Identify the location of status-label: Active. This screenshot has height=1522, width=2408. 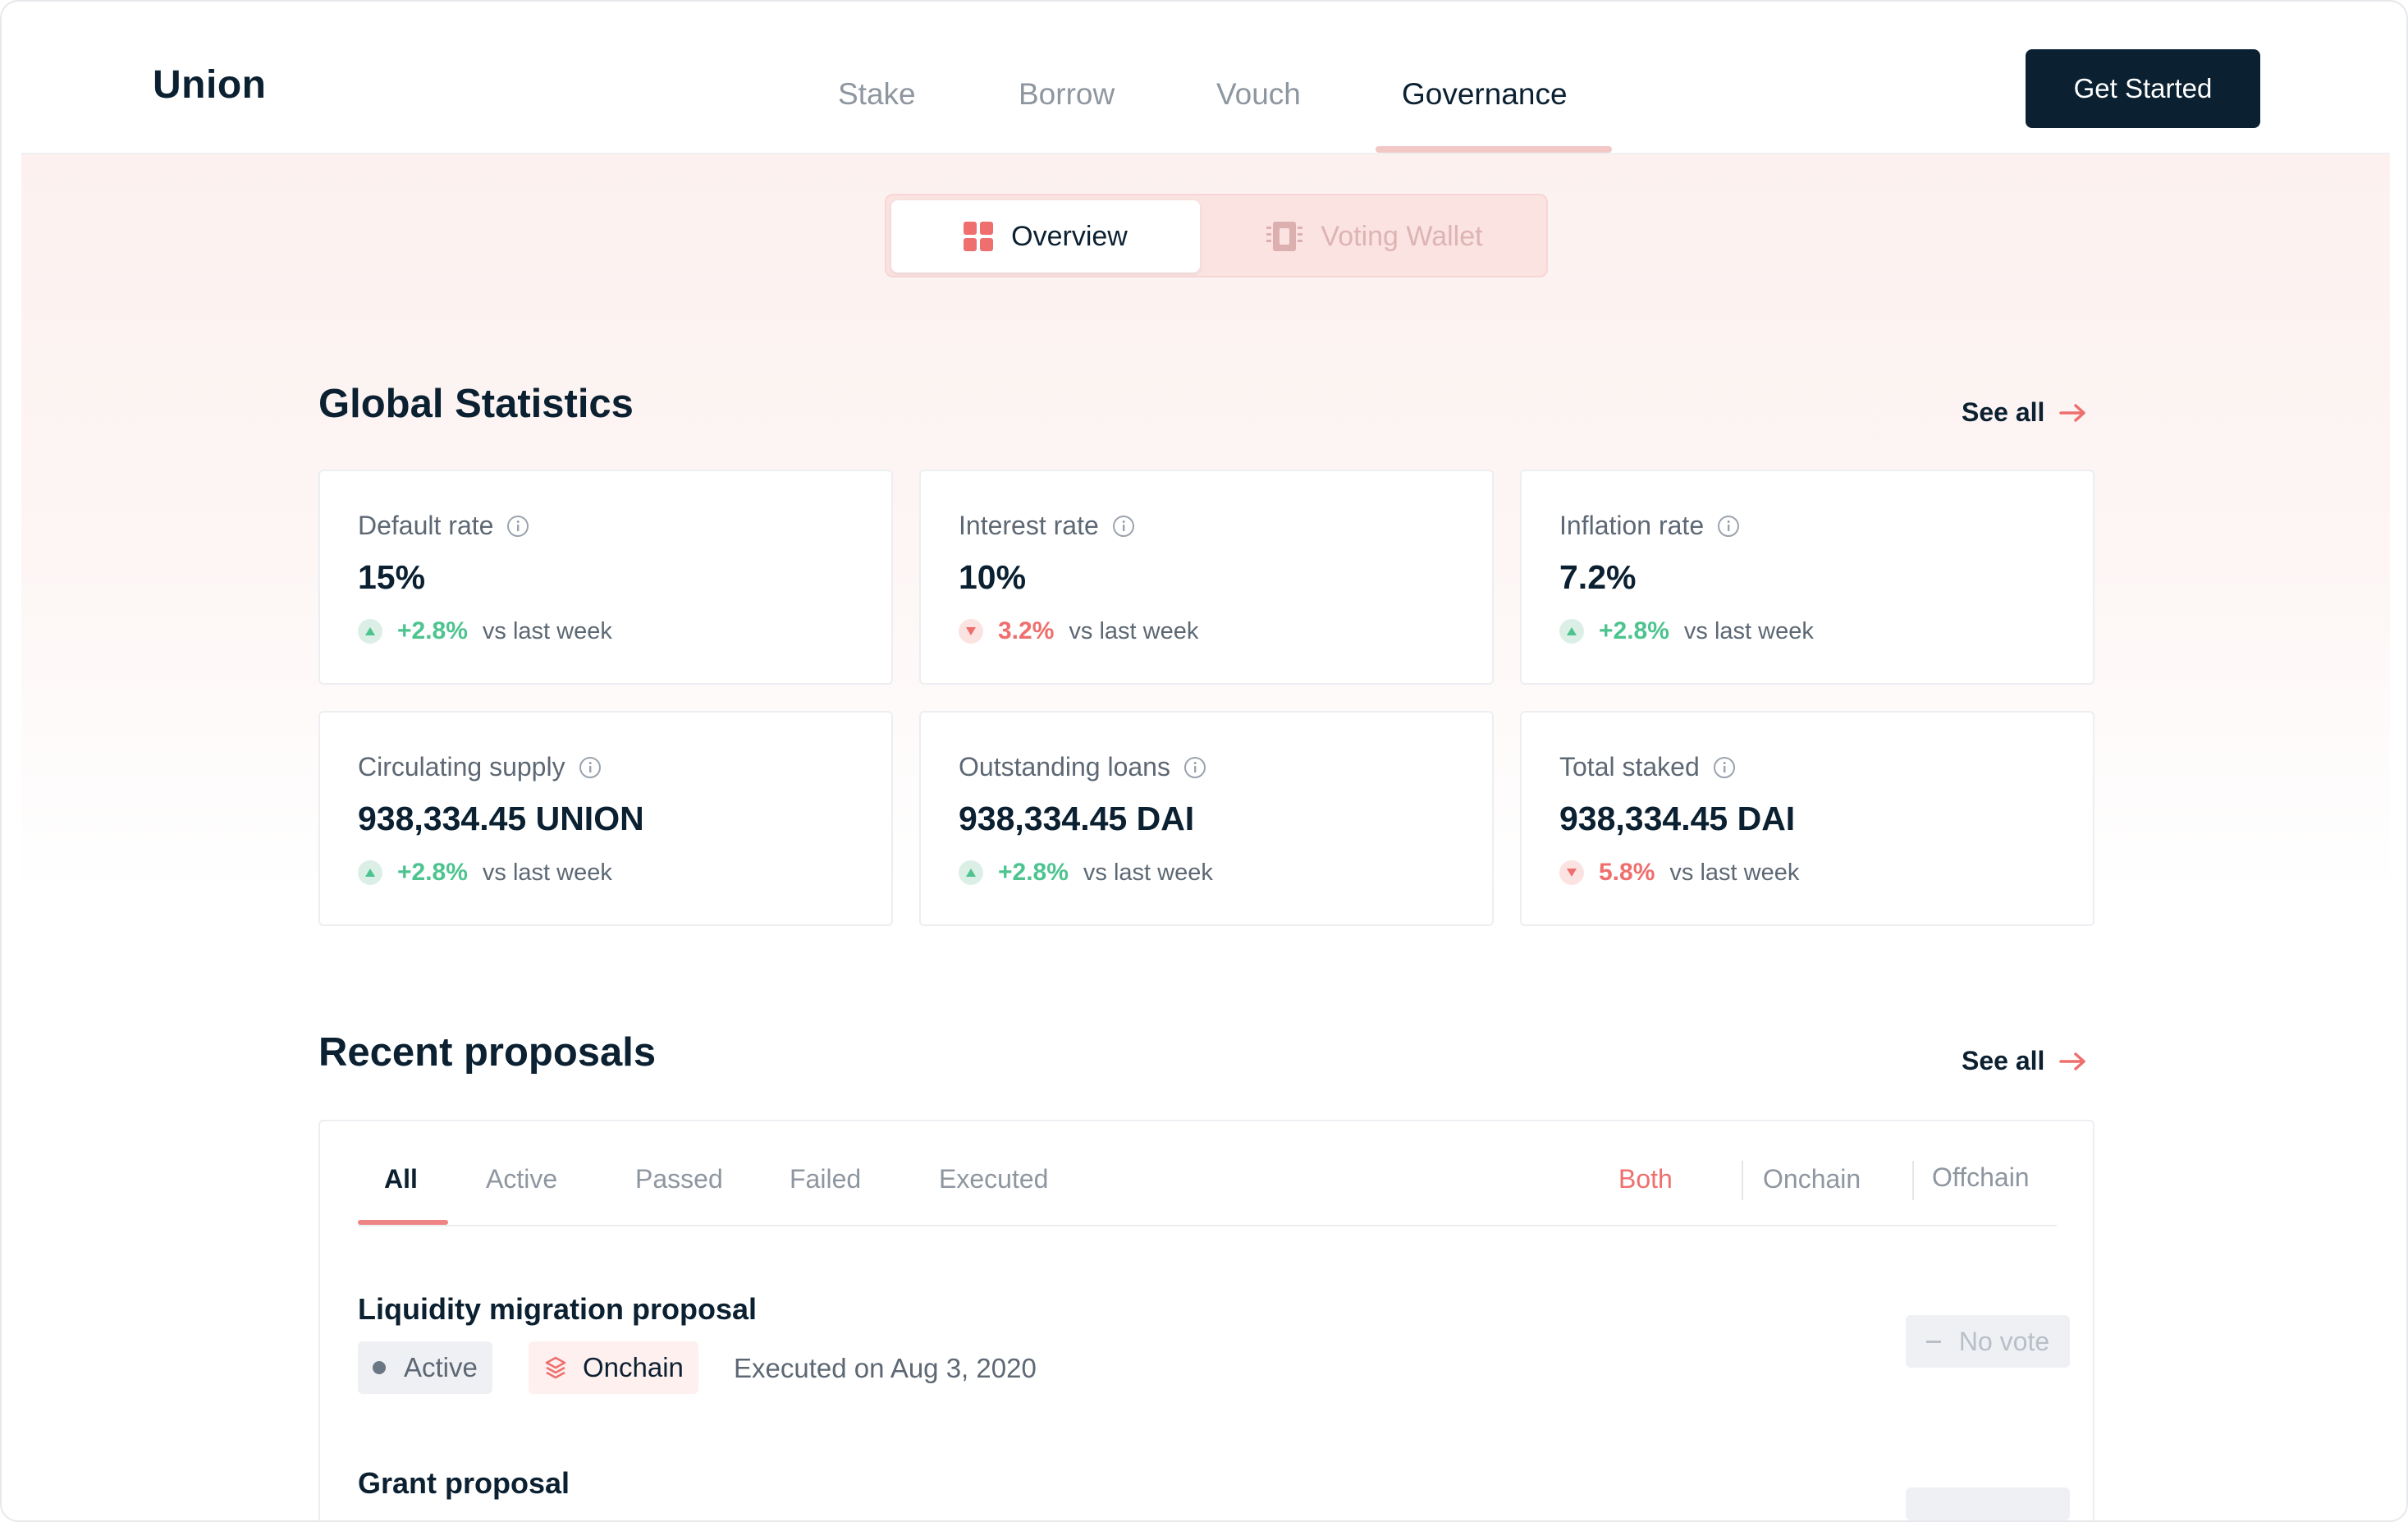
(441, 1367).